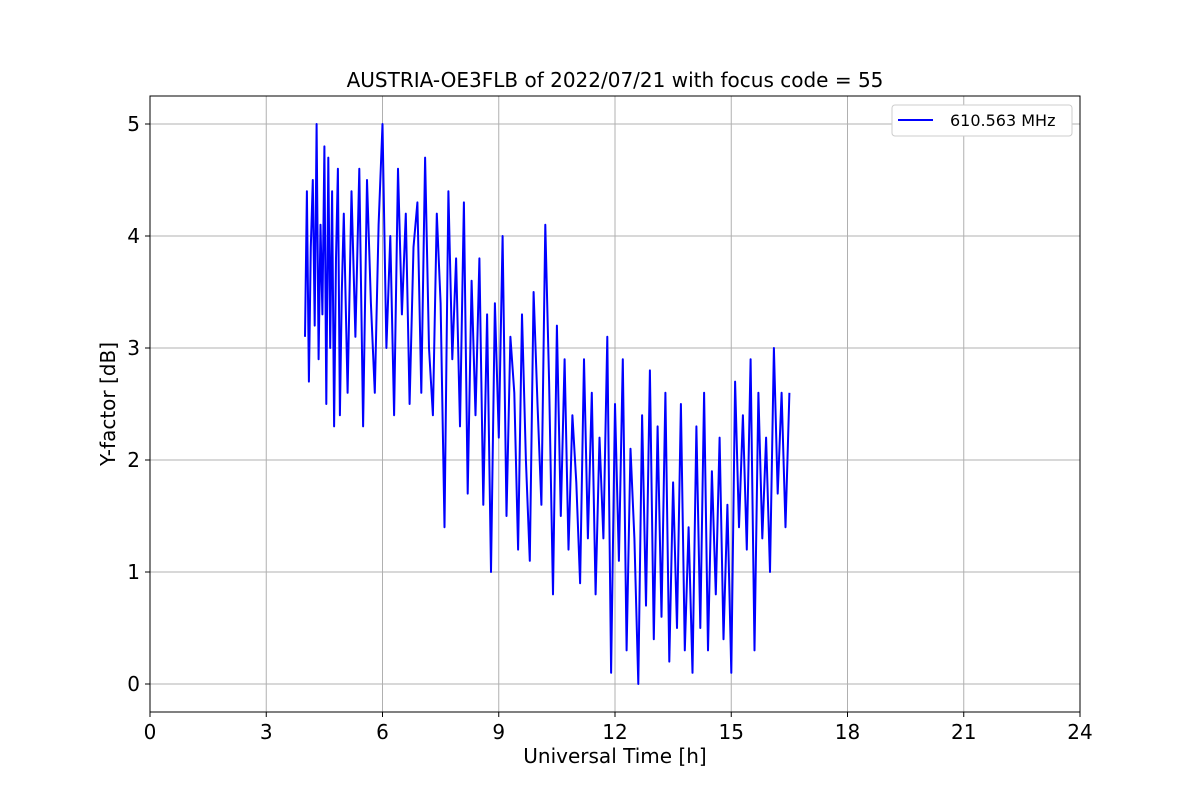 The height and width of the screenshot is (804, 1200). What do you see at coordinates (1079, 732) in the screenshot?
I see `x-tick-label: 24` at bounding box center [1079, 732].